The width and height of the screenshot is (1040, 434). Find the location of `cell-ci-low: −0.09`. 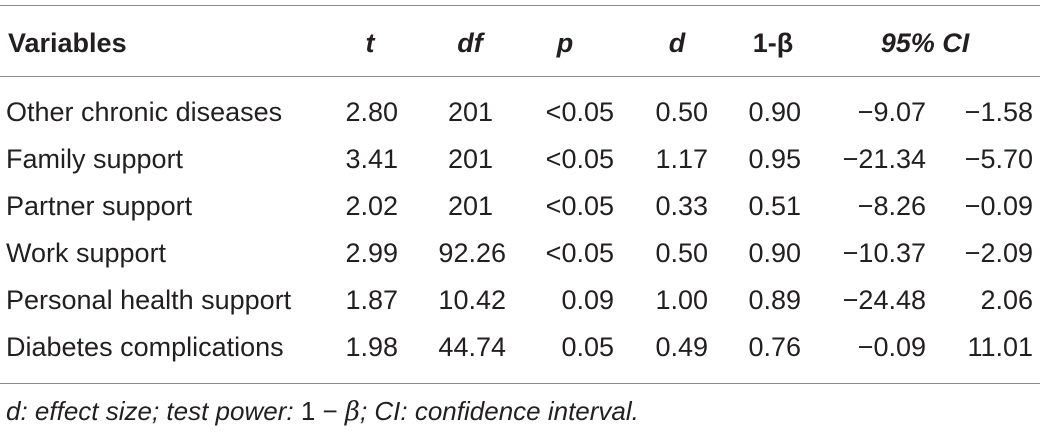

cell-ci-low: −0.09 is located at coordinates (891, 347).